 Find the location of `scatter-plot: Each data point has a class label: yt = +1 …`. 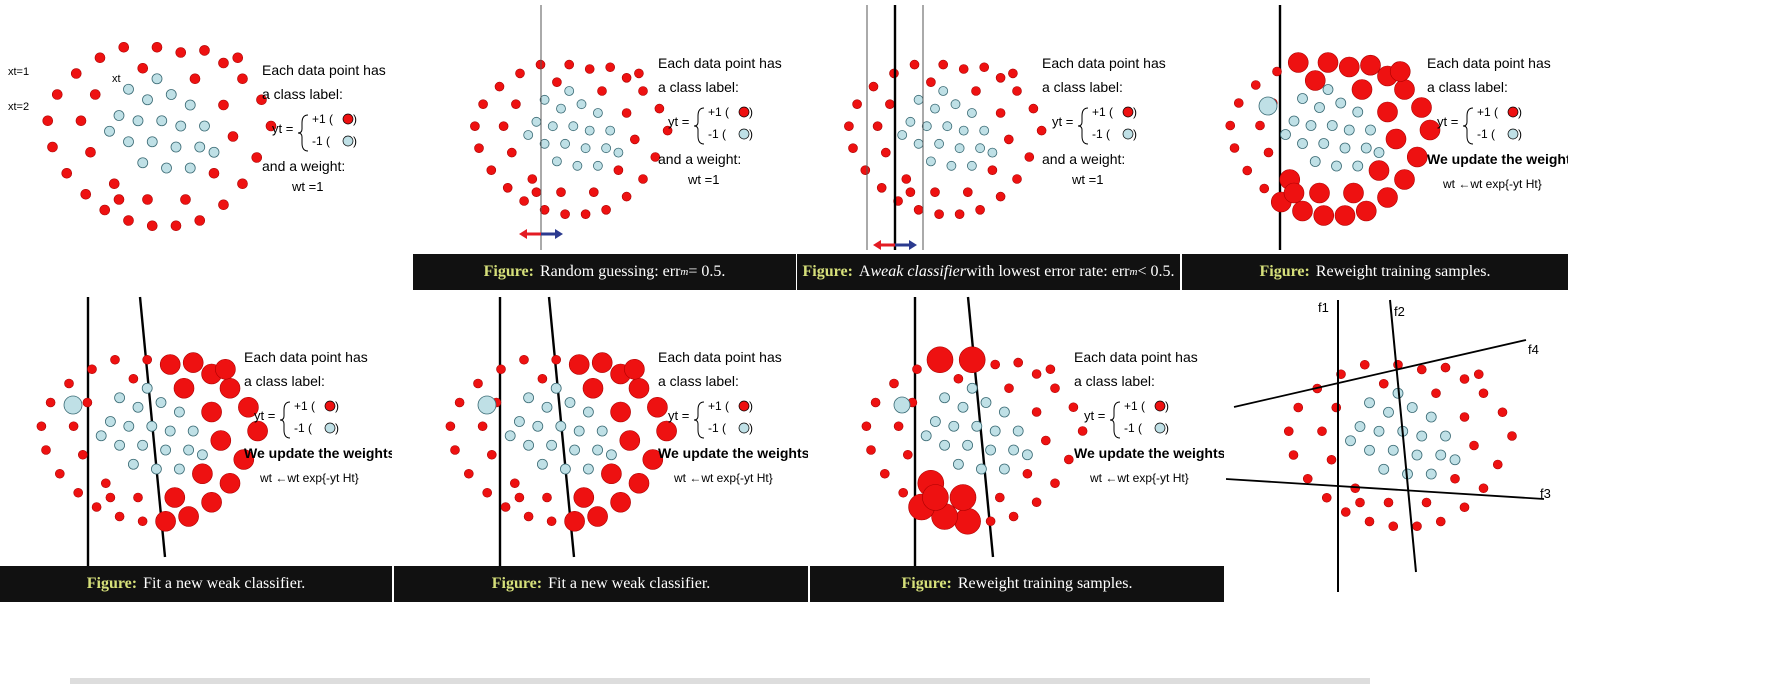

scatter-plot: Each data point has a class label: yt = +1 … is located at coordinates (214, 434).